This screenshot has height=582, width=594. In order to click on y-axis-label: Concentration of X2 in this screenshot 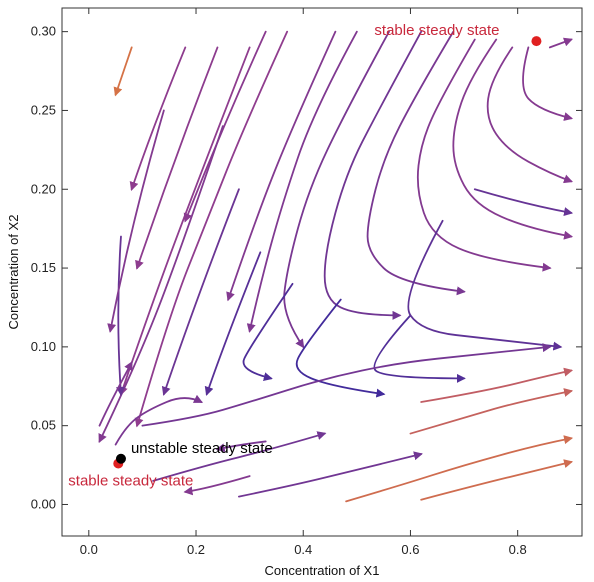, I will do `click(13, 272)`.